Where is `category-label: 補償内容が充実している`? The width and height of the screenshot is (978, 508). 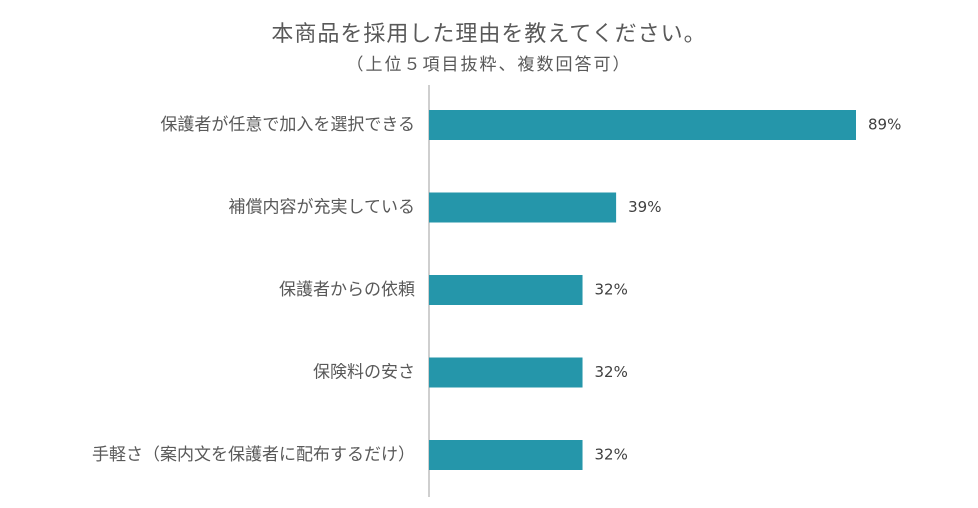
category-label: 補償内容が充実している is located at coordinates (322, 208).